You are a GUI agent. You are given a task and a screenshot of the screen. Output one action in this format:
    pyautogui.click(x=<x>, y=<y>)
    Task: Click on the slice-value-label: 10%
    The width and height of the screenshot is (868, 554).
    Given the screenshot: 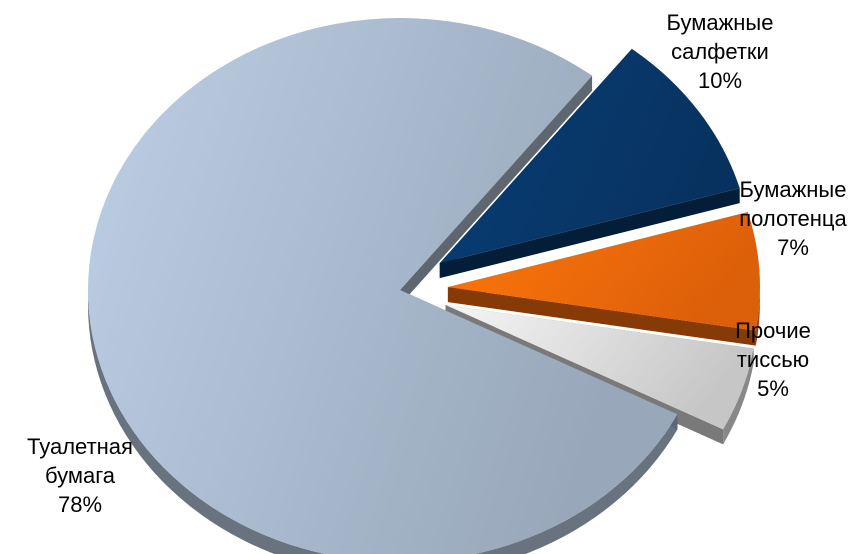 What is the action you would take?
    pyautogui.click(x=720, y=80)
    